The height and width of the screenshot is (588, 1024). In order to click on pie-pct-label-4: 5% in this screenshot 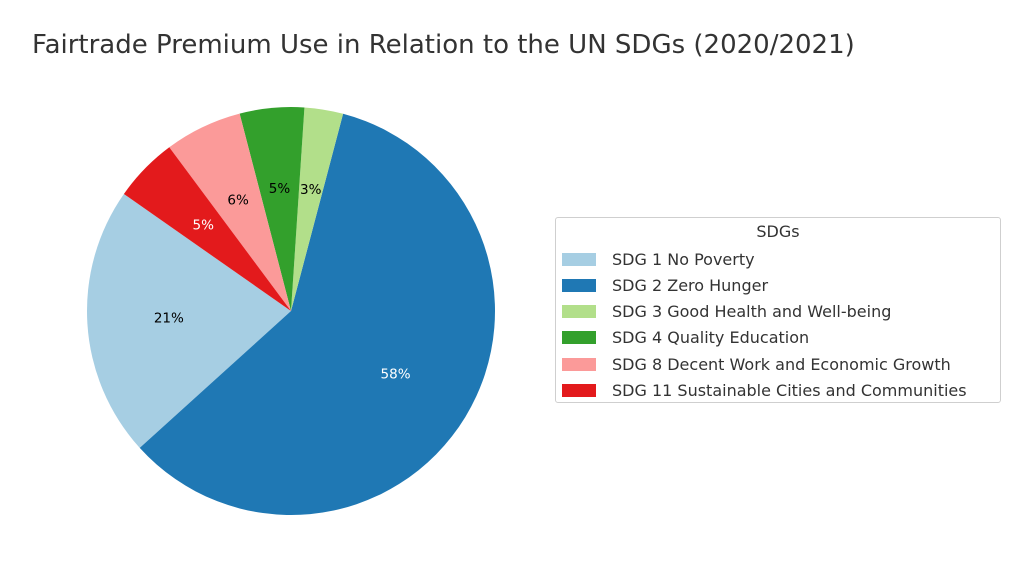, I will do `click(280, 189)`.